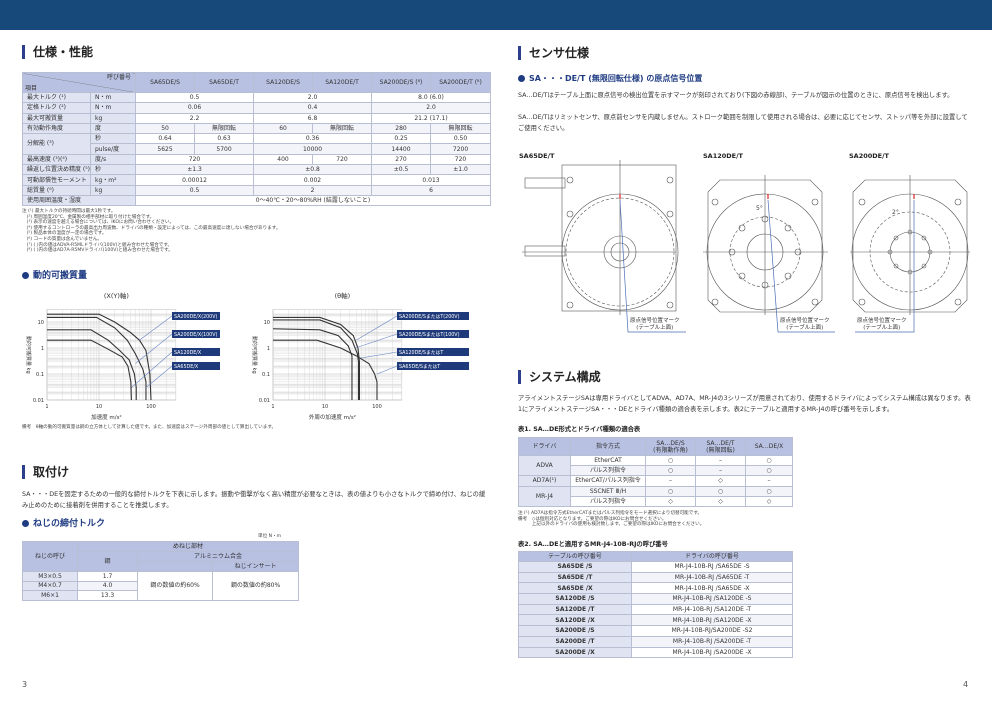 This screenshot has height=701, width=992. I want to click on table-cell, so click(175, 566).